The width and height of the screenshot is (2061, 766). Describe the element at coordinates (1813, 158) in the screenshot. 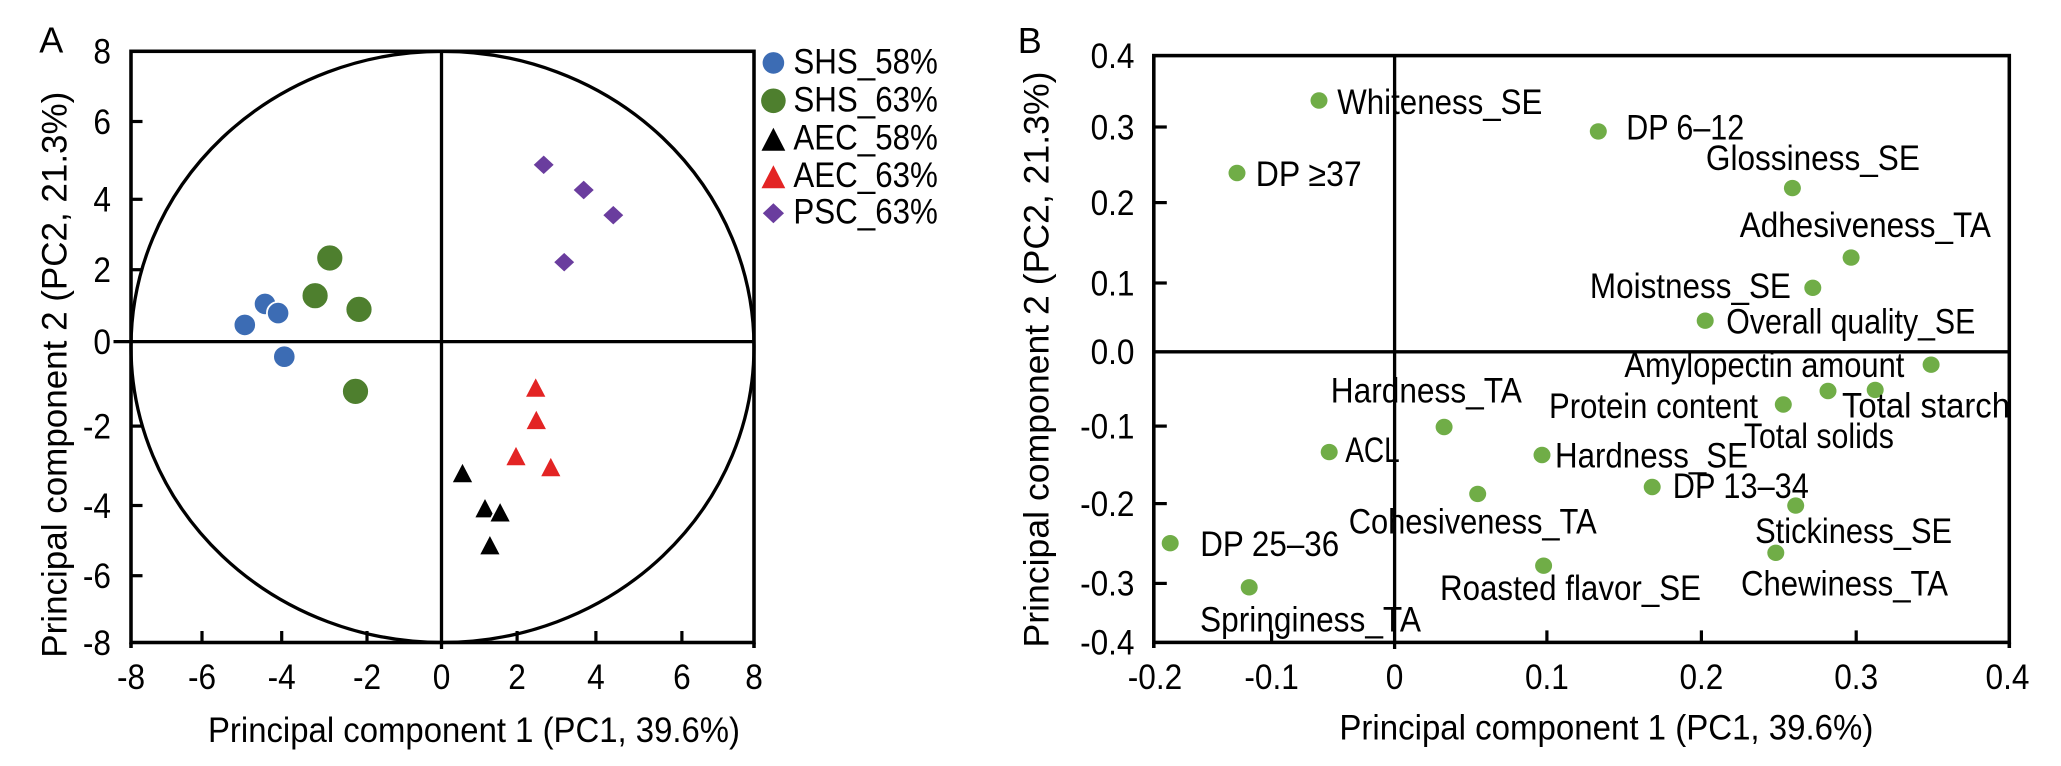

I see `svg-text: Glossiness_SE` at that location.